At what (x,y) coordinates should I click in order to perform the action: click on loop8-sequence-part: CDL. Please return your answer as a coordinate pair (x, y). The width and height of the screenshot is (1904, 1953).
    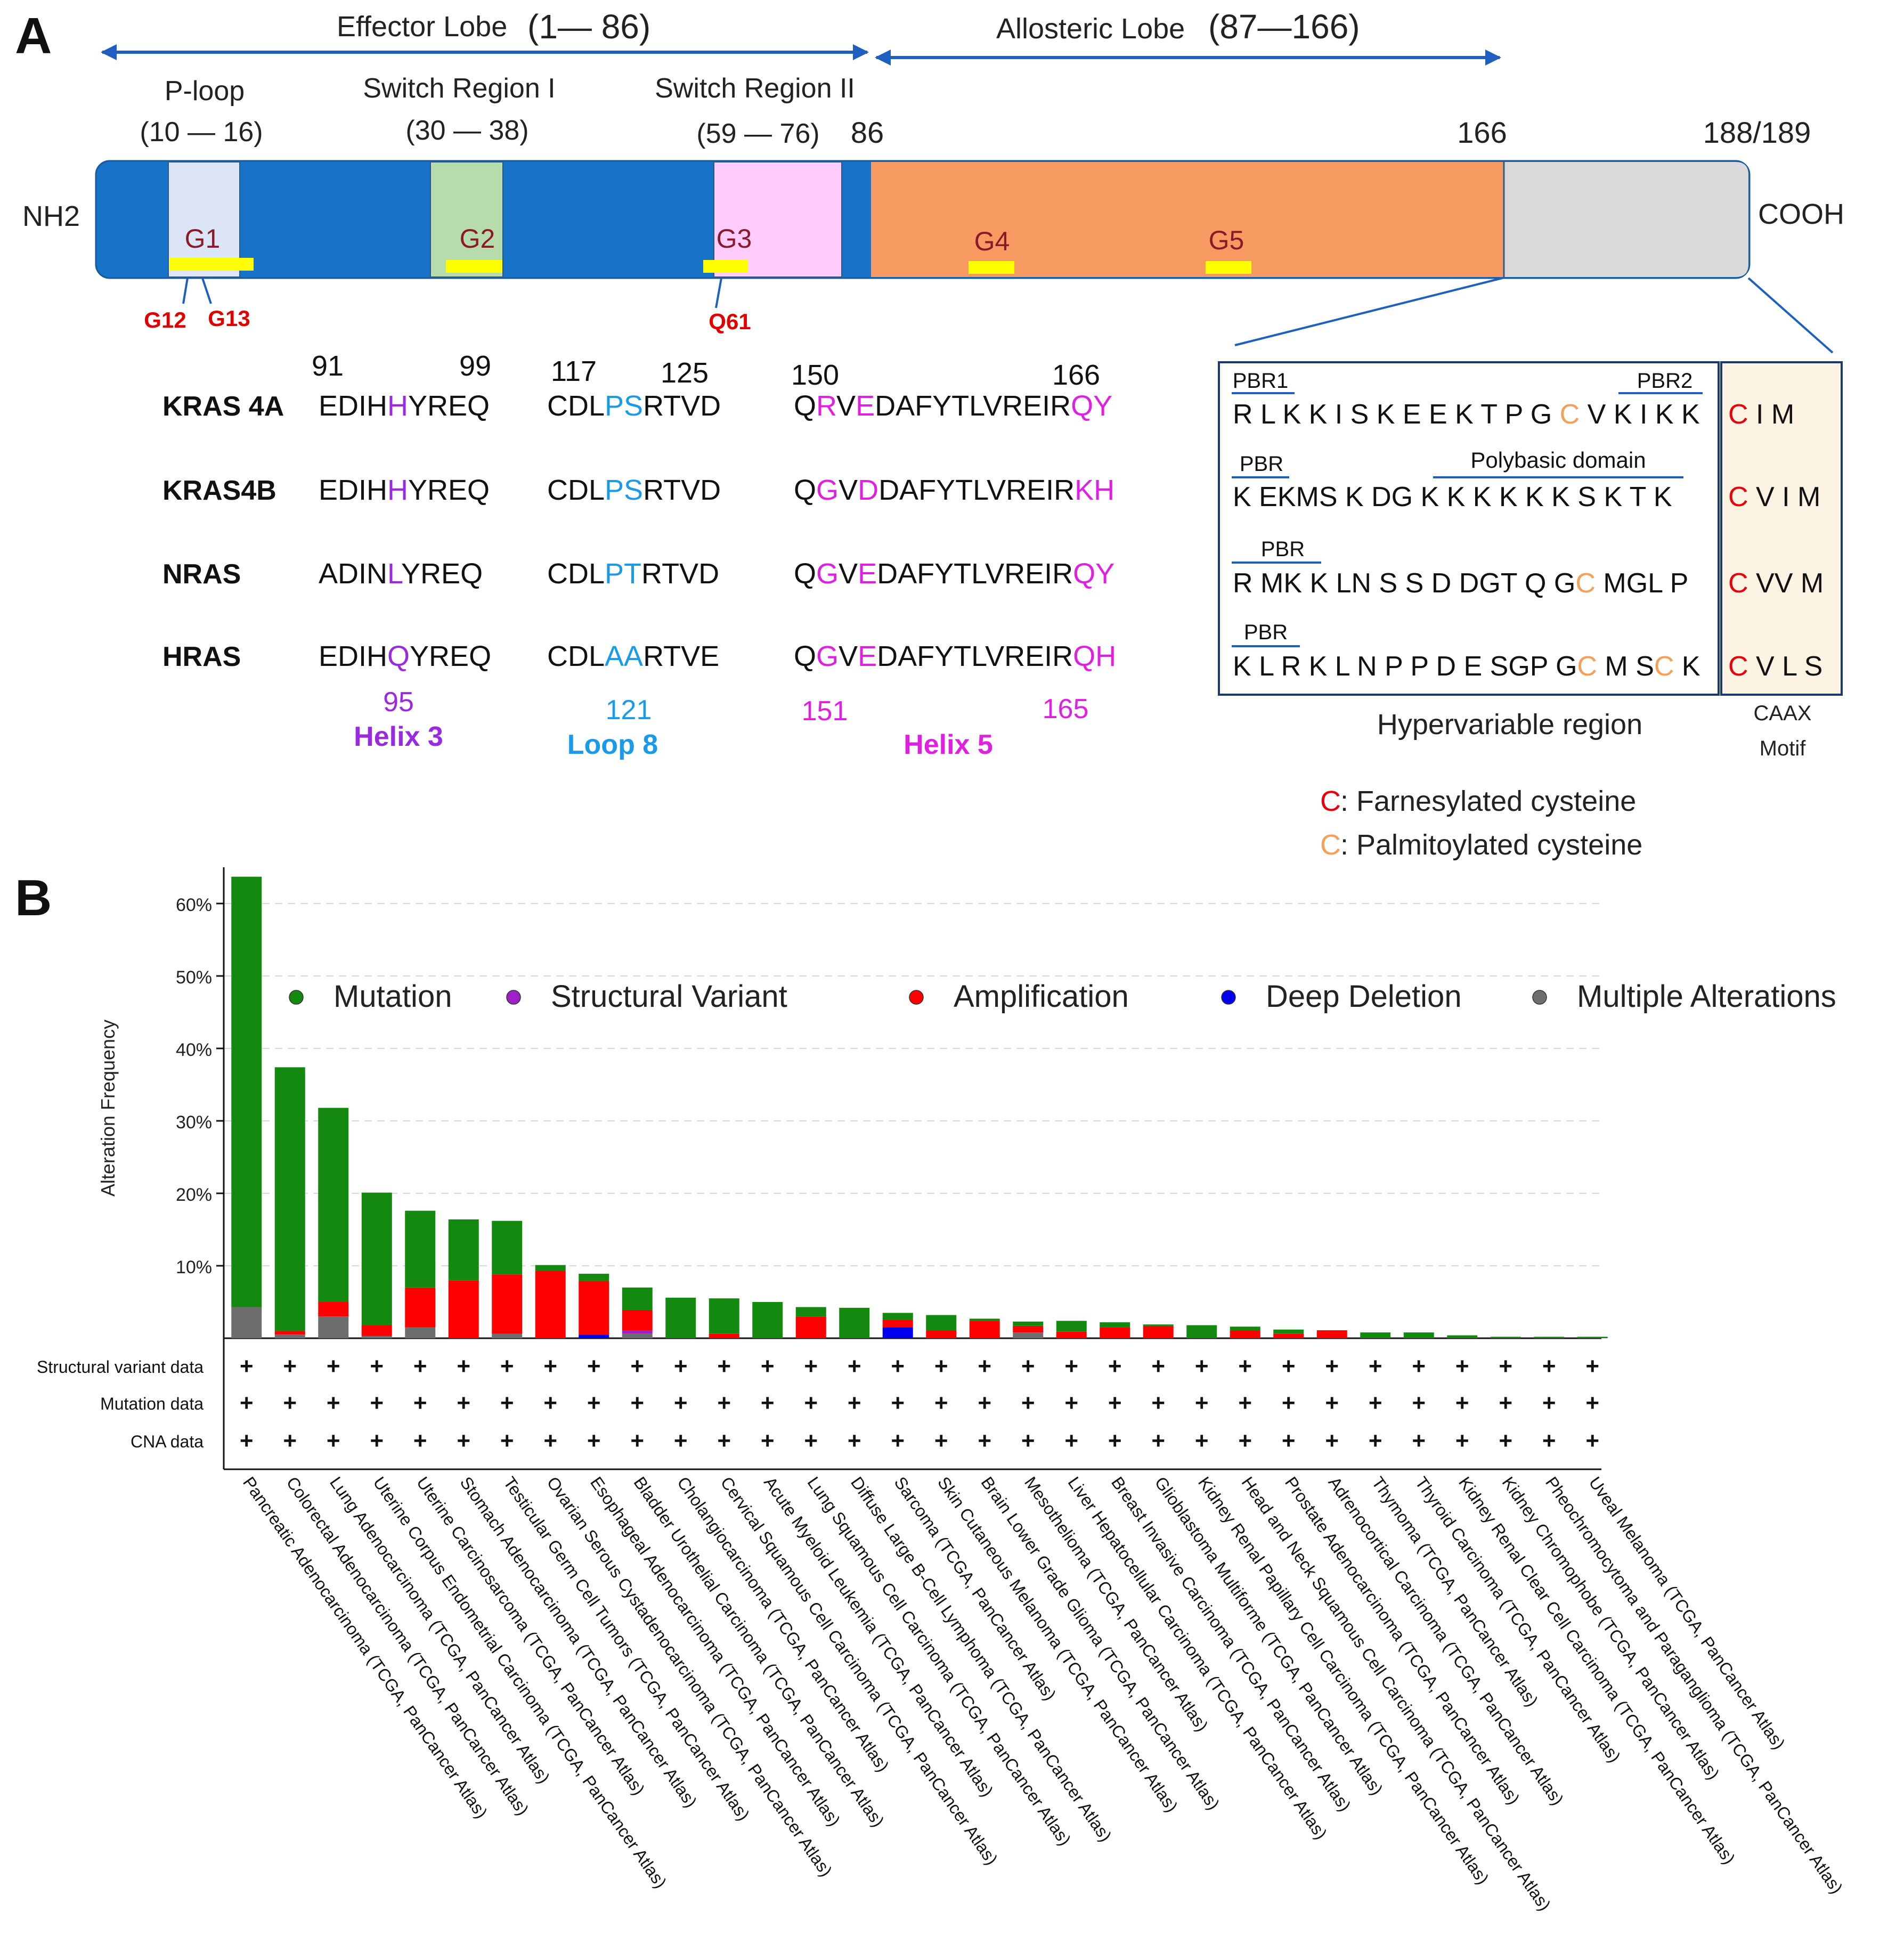
    Looking at the image, I should click on (576, 574).